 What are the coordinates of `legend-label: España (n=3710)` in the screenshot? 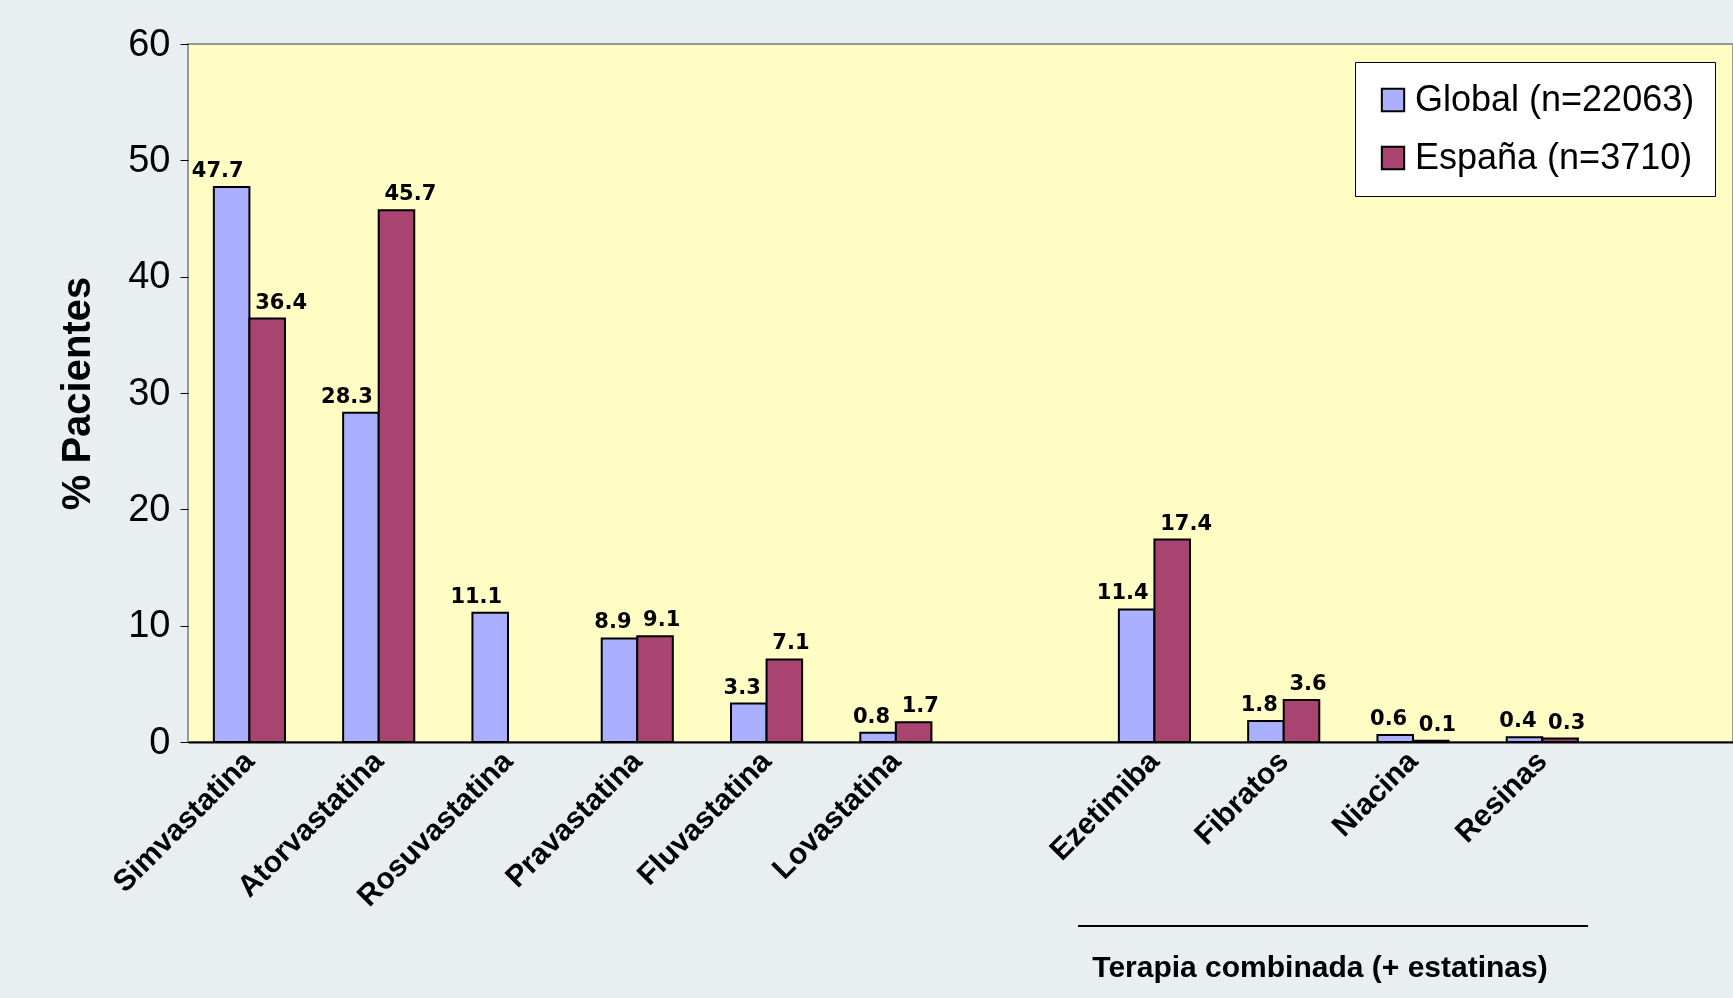 It's located at (1554, 156).